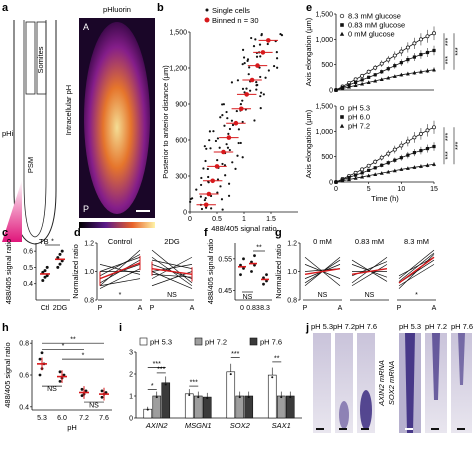 The width and height of the screenshot is (474, 450). I want to click on g-ytick-label: 1.2, so click(292, 244).